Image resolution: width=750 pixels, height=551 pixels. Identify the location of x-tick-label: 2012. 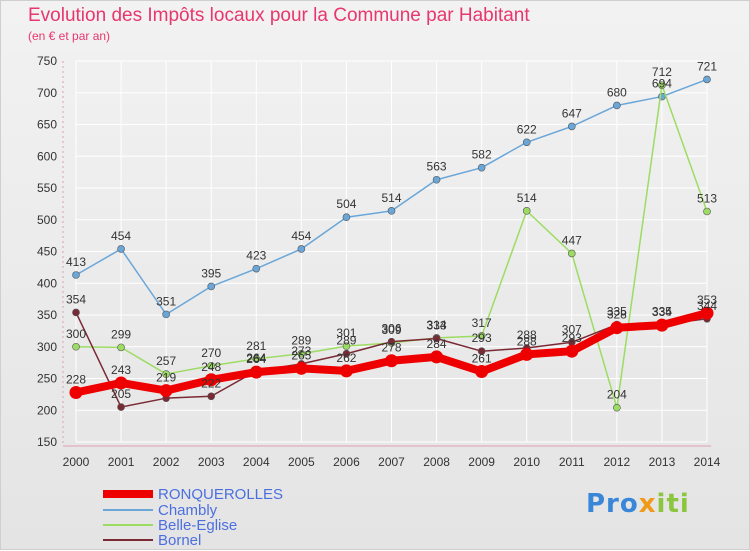
(617, 462).